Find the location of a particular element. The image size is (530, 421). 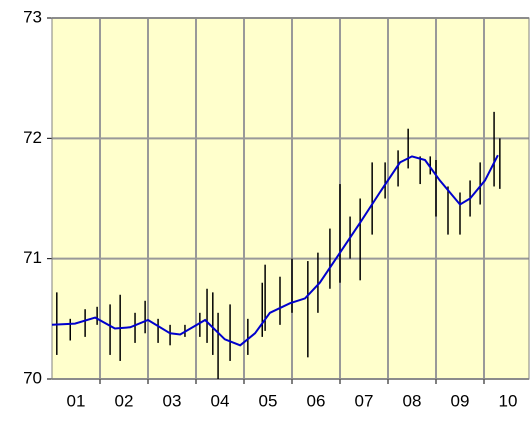

x-tick-label: 10 is located at coordinates (508, 400).